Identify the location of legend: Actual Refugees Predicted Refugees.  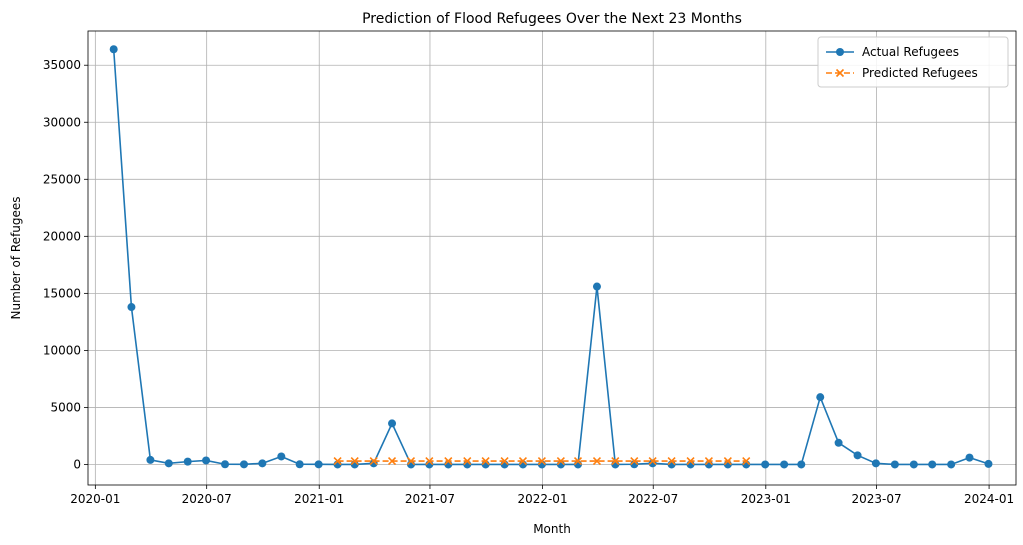
(913, 62).